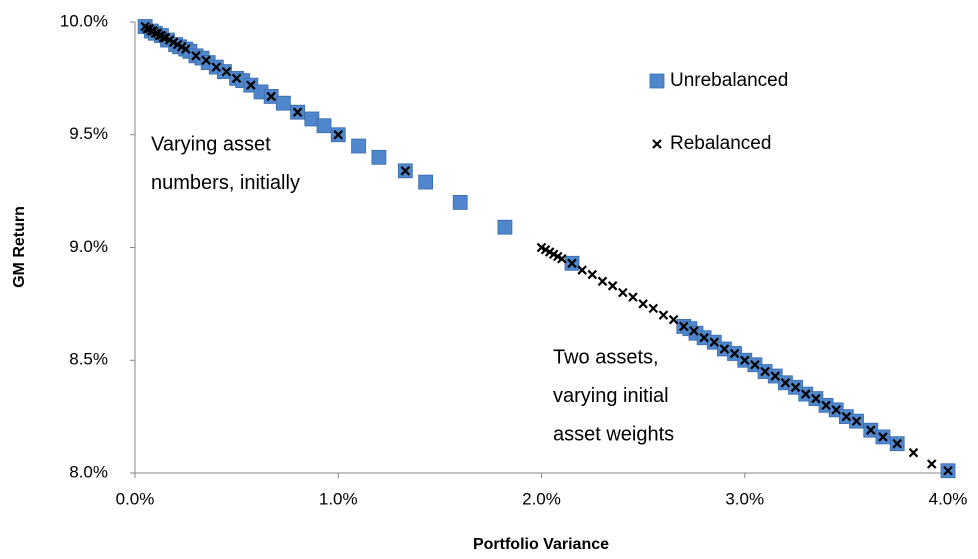  I want to click on legend-label: Unrebalanced, so click(729, 80).